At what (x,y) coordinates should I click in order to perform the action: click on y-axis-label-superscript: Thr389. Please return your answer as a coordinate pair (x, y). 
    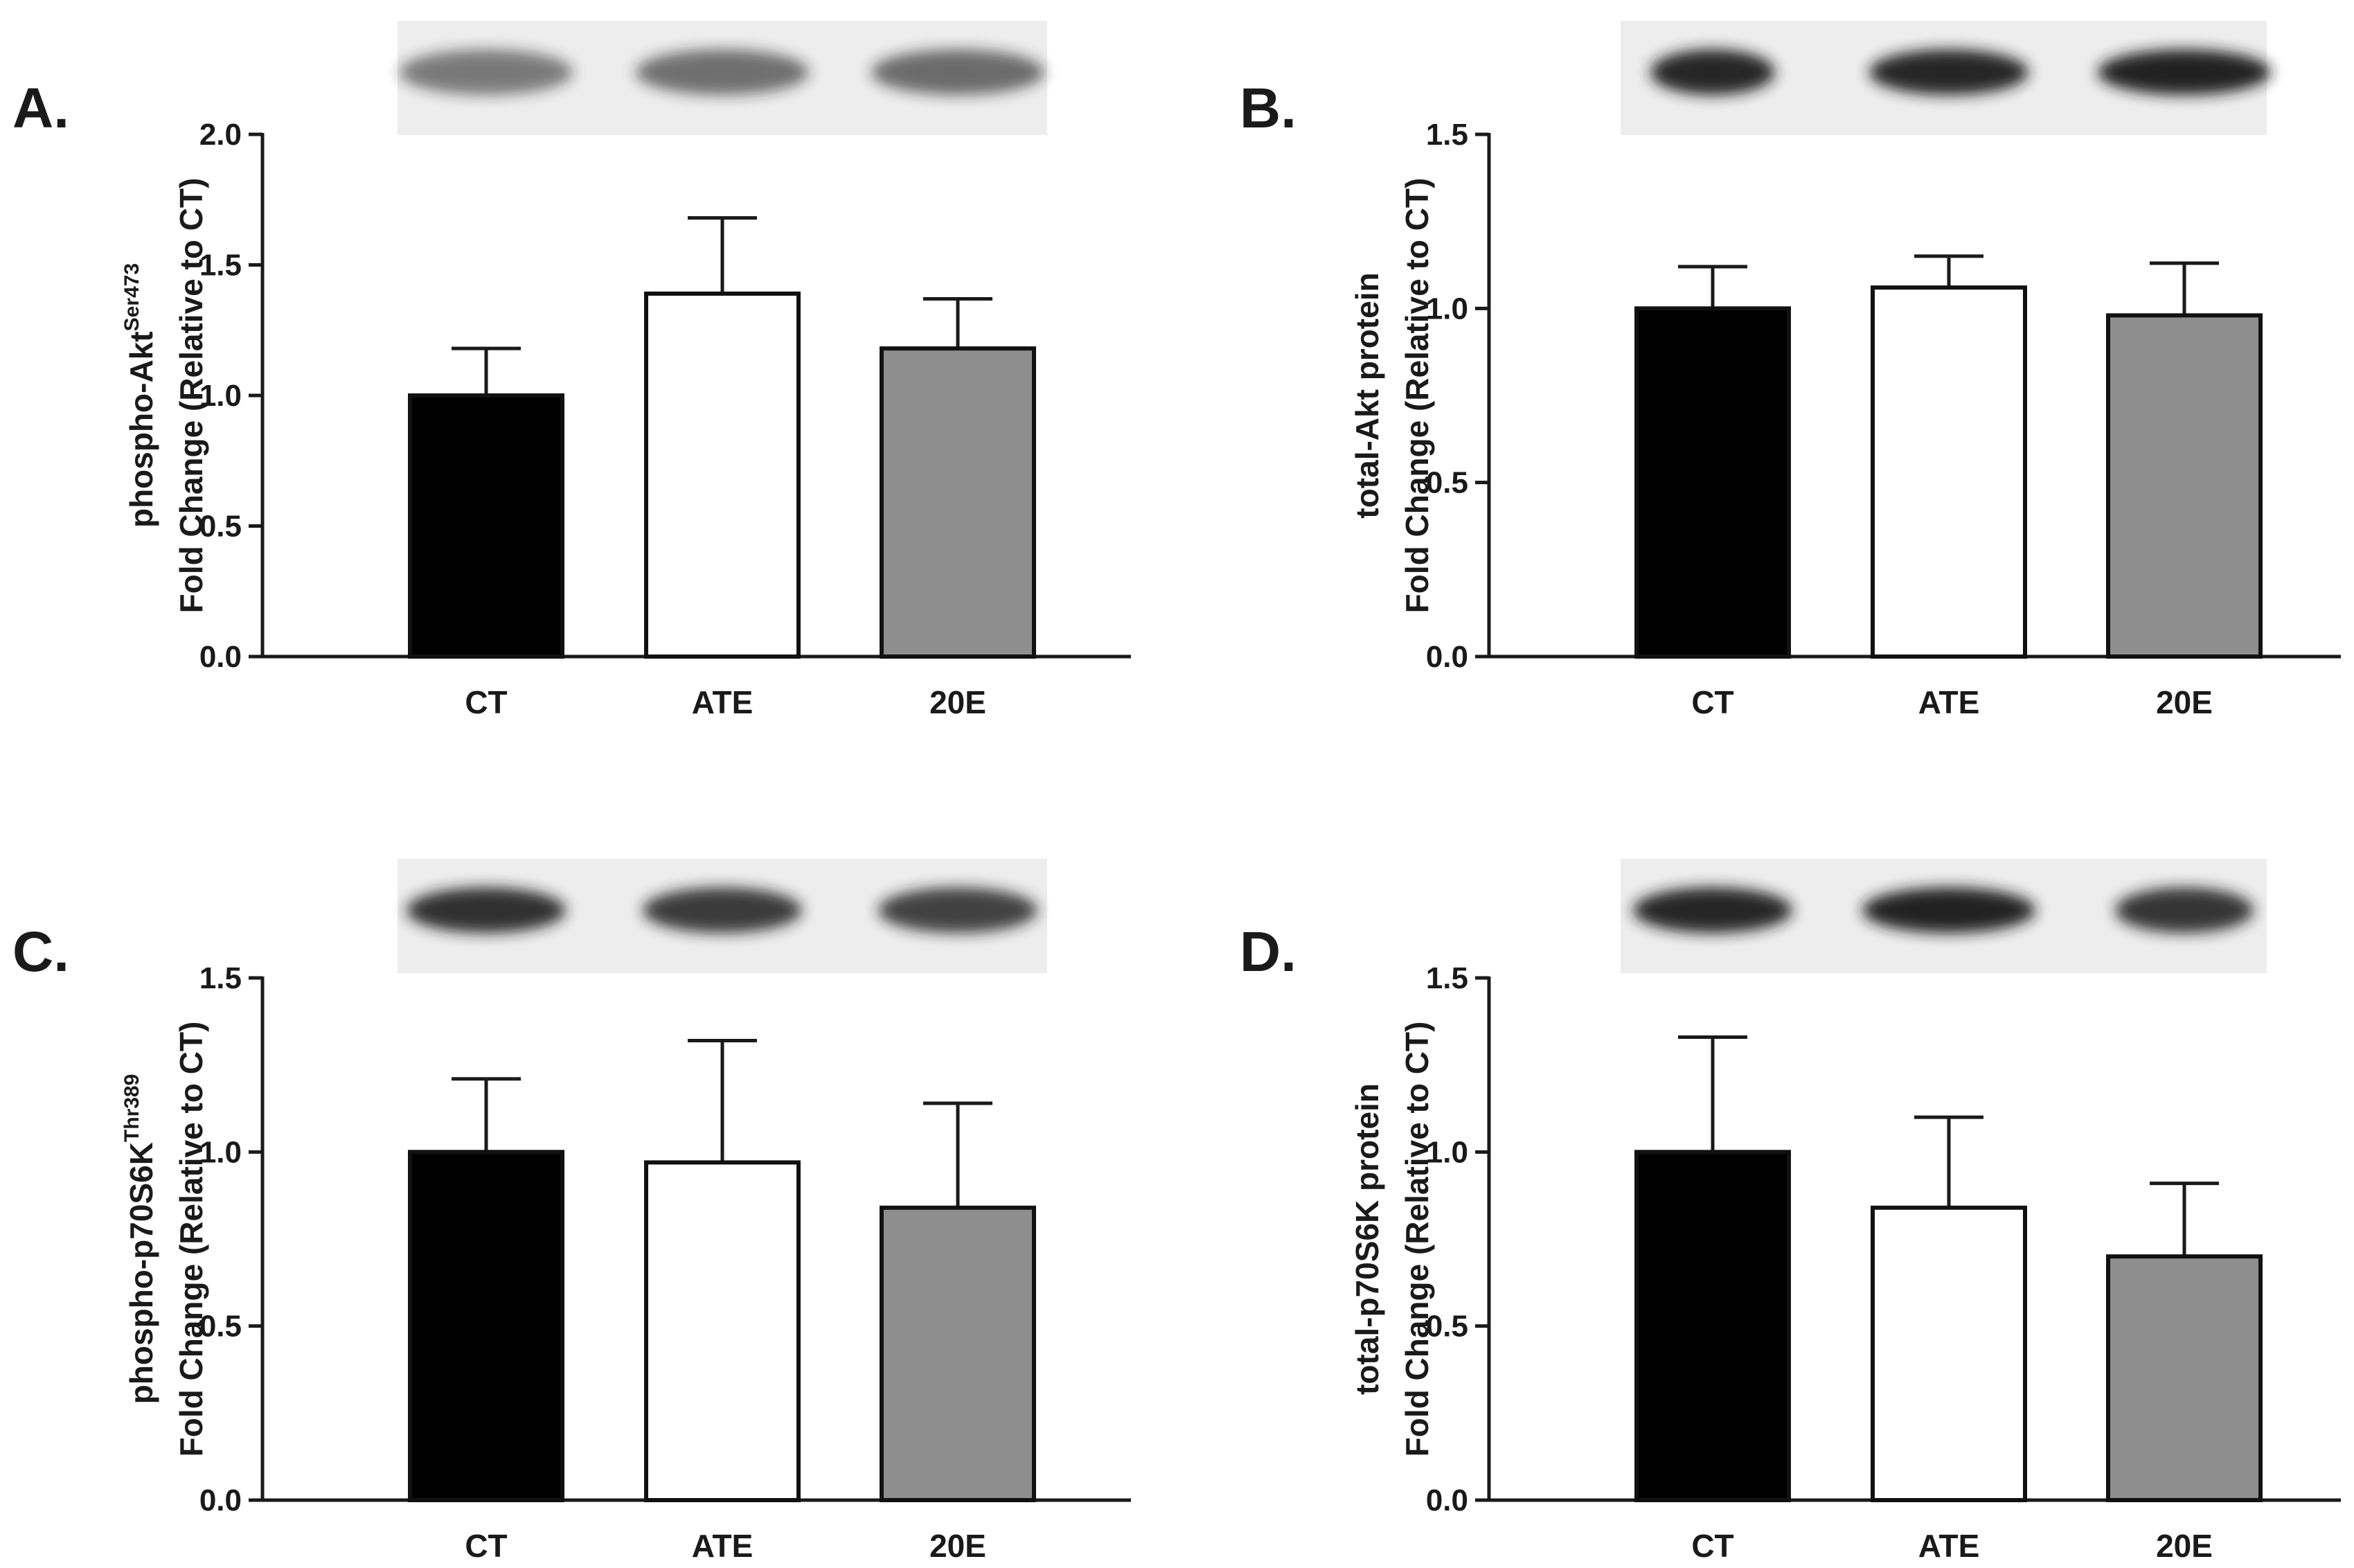
    Looking at the image, I should click on (132, 1108).